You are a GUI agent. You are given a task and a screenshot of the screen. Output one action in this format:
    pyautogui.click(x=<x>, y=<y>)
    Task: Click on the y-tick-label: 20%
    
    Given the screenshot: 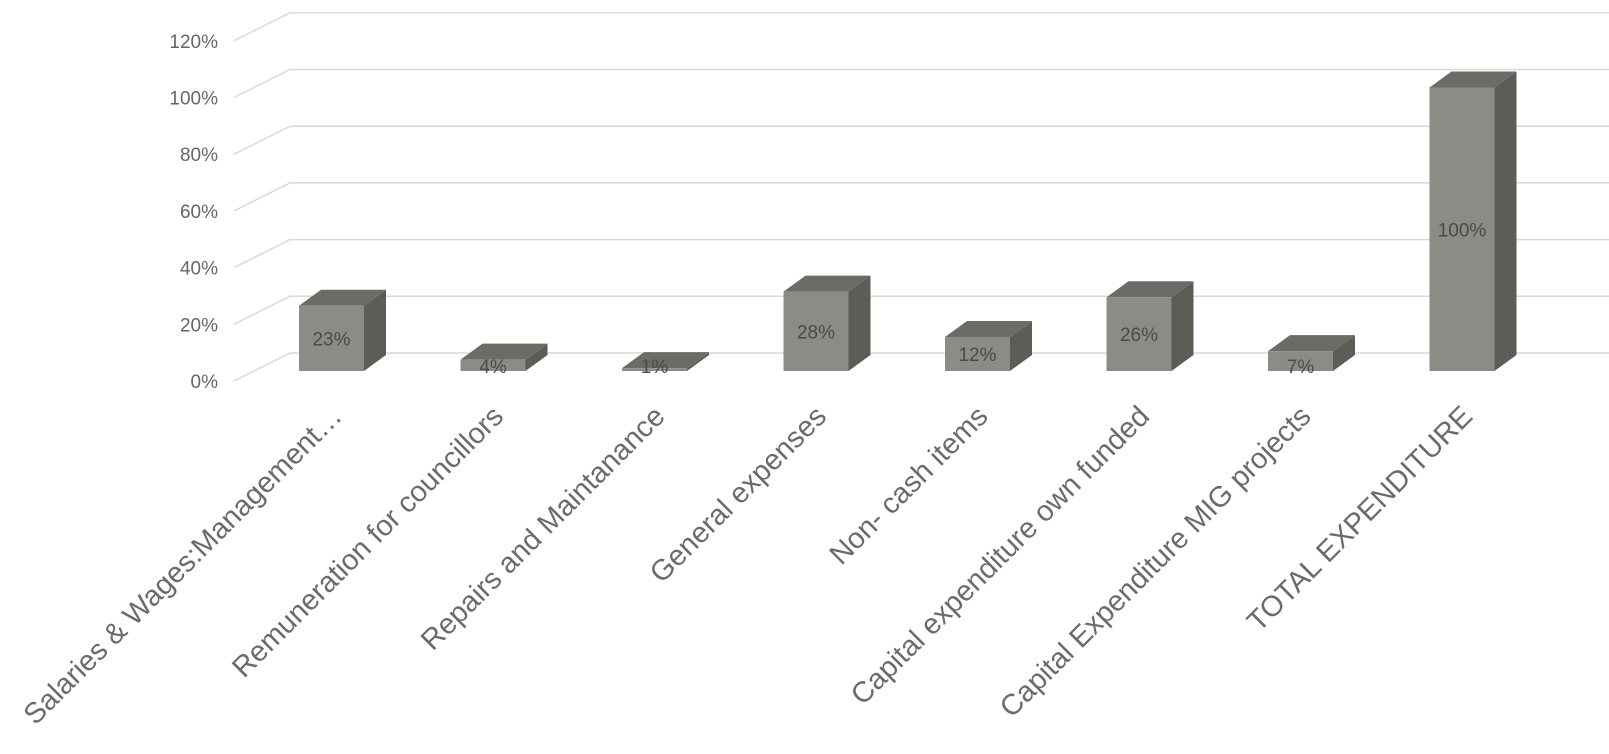 What is the action you would take?
    pyautogui.click(x=199, y=325)
    